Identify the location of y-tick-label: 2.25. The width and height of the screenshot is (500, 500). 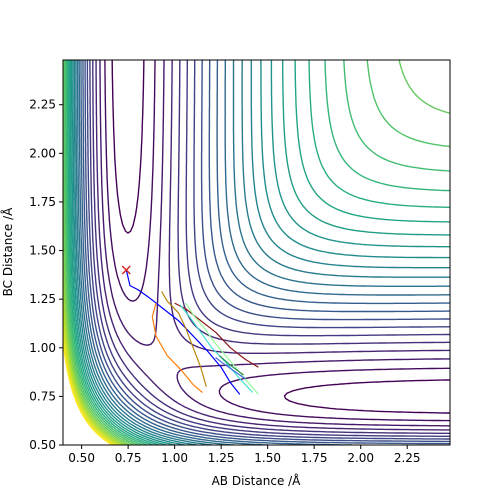
(42, 105).